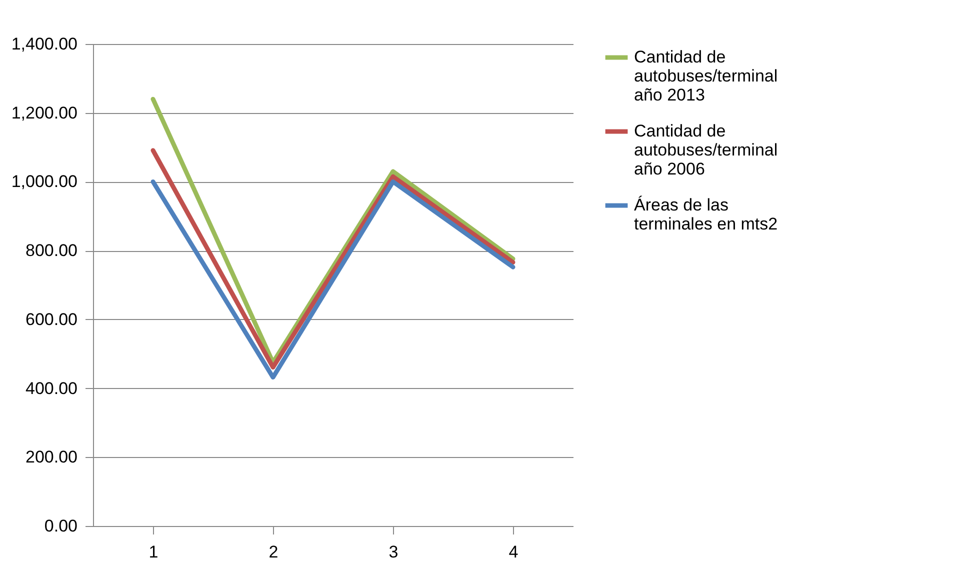  Describe the element at coordinates (44, 112) in the screenshot. I see `y-tick-label: 1,200.00` at that location.